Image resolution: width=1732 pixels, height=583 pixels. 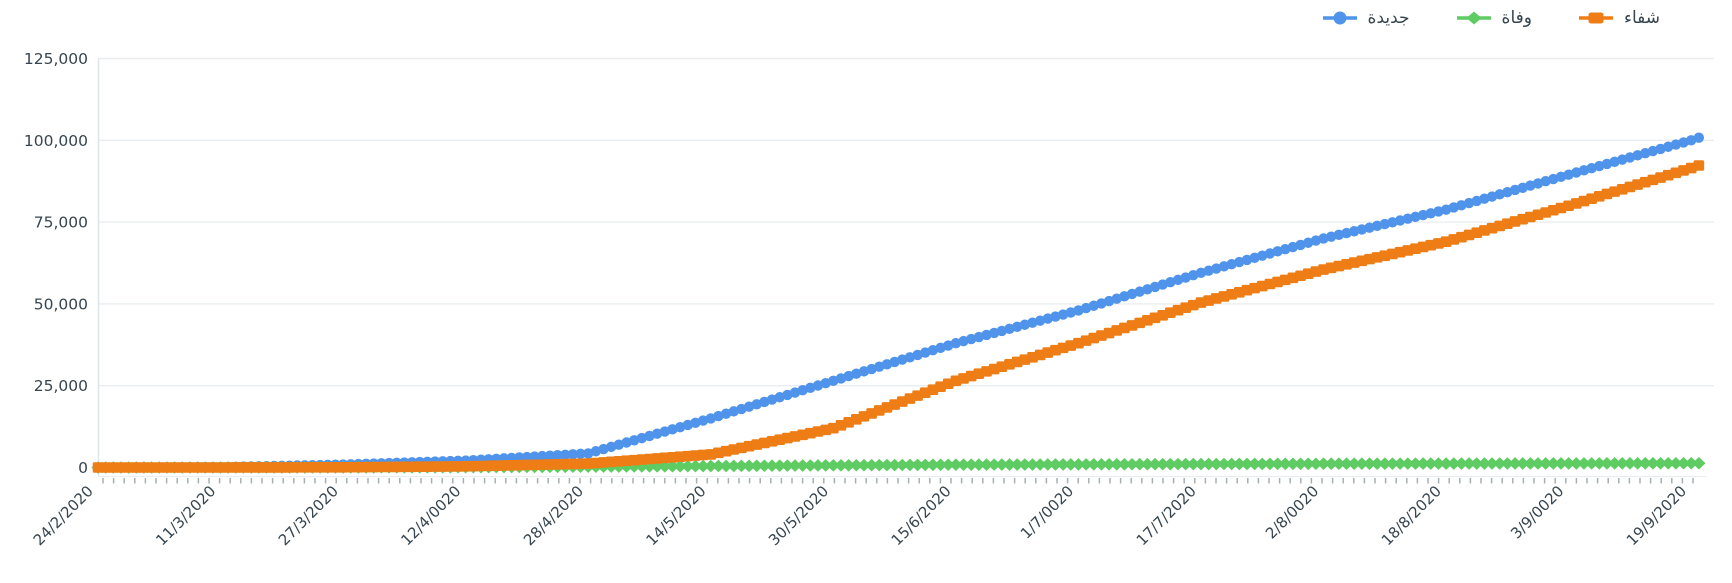 I want to click on chart-legend: جديدة وفاة شفاء, so click(x=1491, y=18).